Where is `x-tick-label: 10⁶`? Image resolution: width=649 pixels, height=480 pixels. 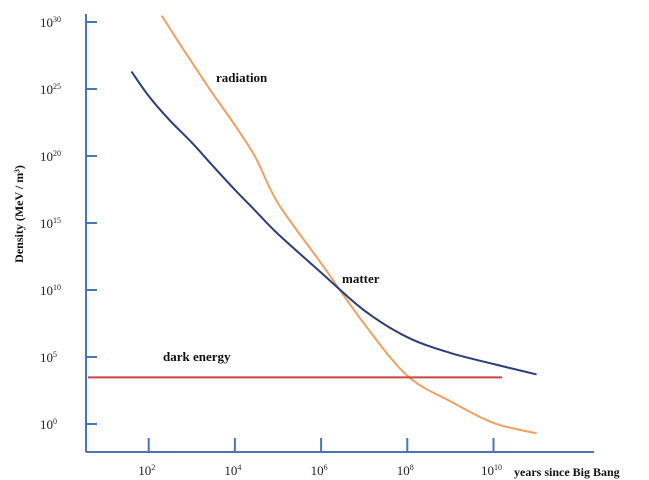
x-tick-label: 10⁶ is located at coordinates (319, 470).